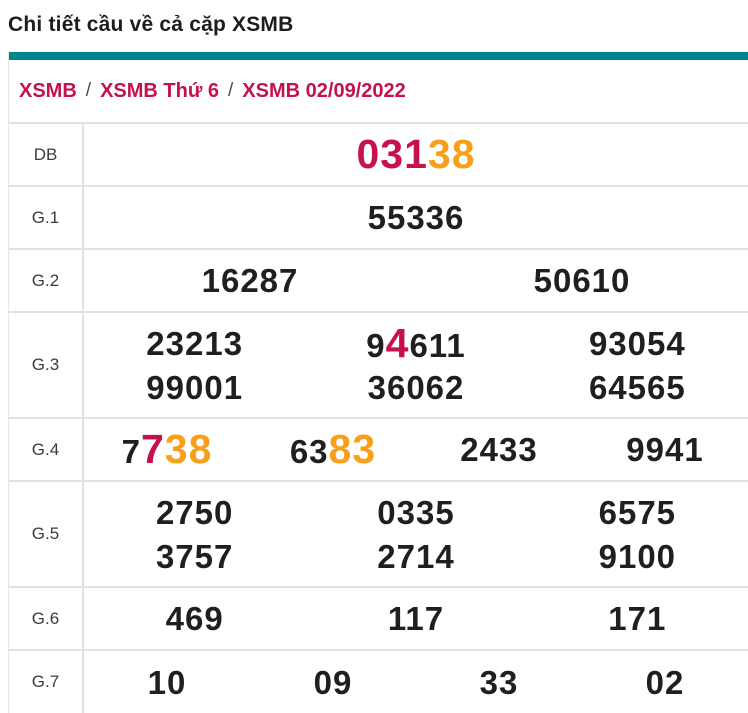 The image size is (748, 713). I want to click on prize-row-label: G.2, so click(46, 280).